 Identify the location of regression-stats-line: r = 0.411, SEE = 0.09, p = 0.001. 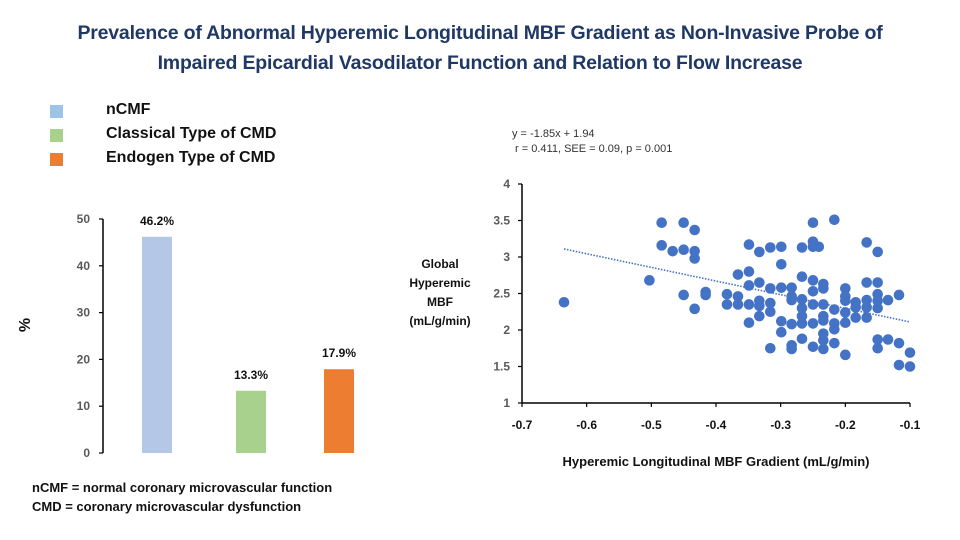
(592, 149).